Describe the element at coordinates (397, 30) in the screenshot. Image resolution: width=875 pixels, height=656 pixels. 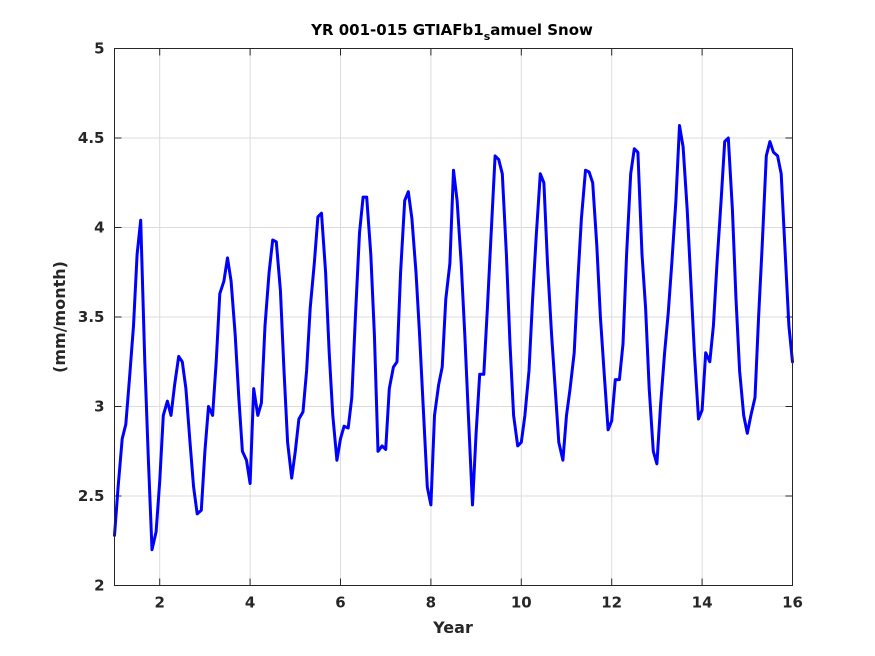
I see `title-main: YR 001-015 GTIAFb1` at that location.